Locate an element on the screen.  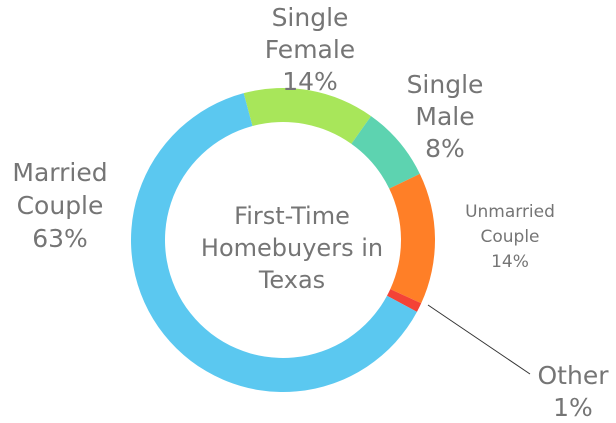
value-label: 1% is located at coordinates (573, 407).